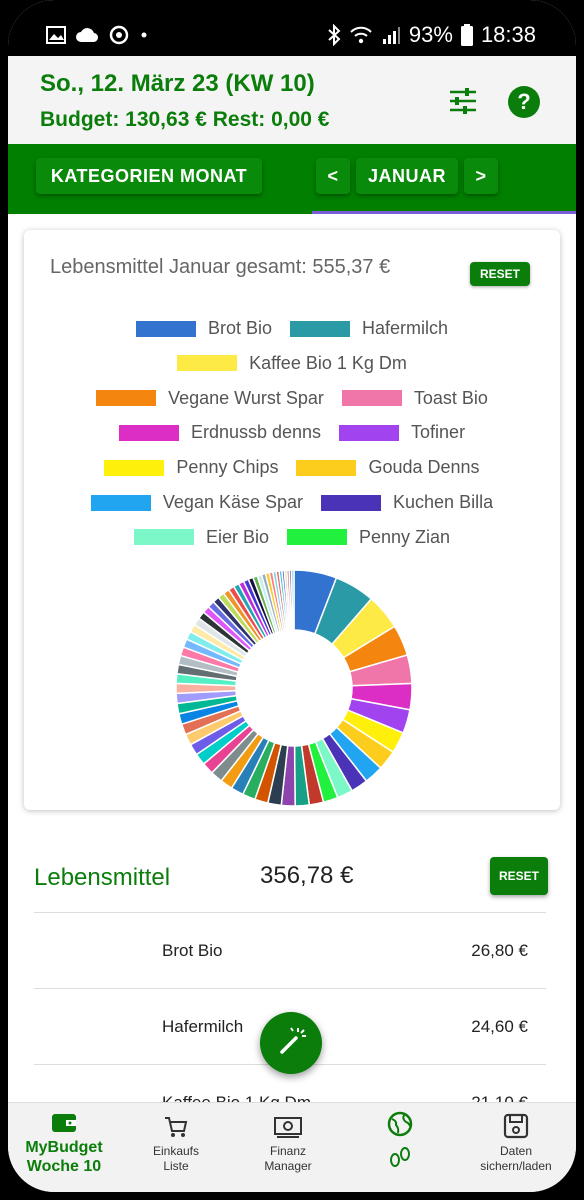  What do you see at coordinates (516, 1166) in the screenshot?
I see `nav-data-sublabel: sichern/laden` at bounding box center [516, 1166].